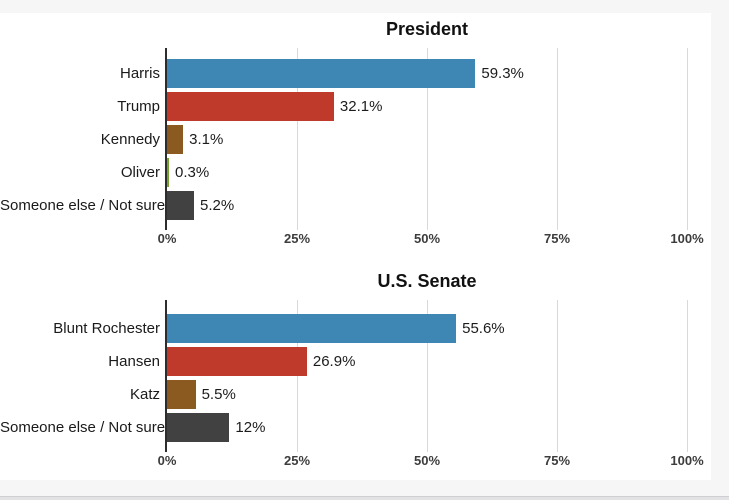  Describe the element at coordinates (106, 328) in the screenshot. I see `category-label: Blunt Rochester` at that location.